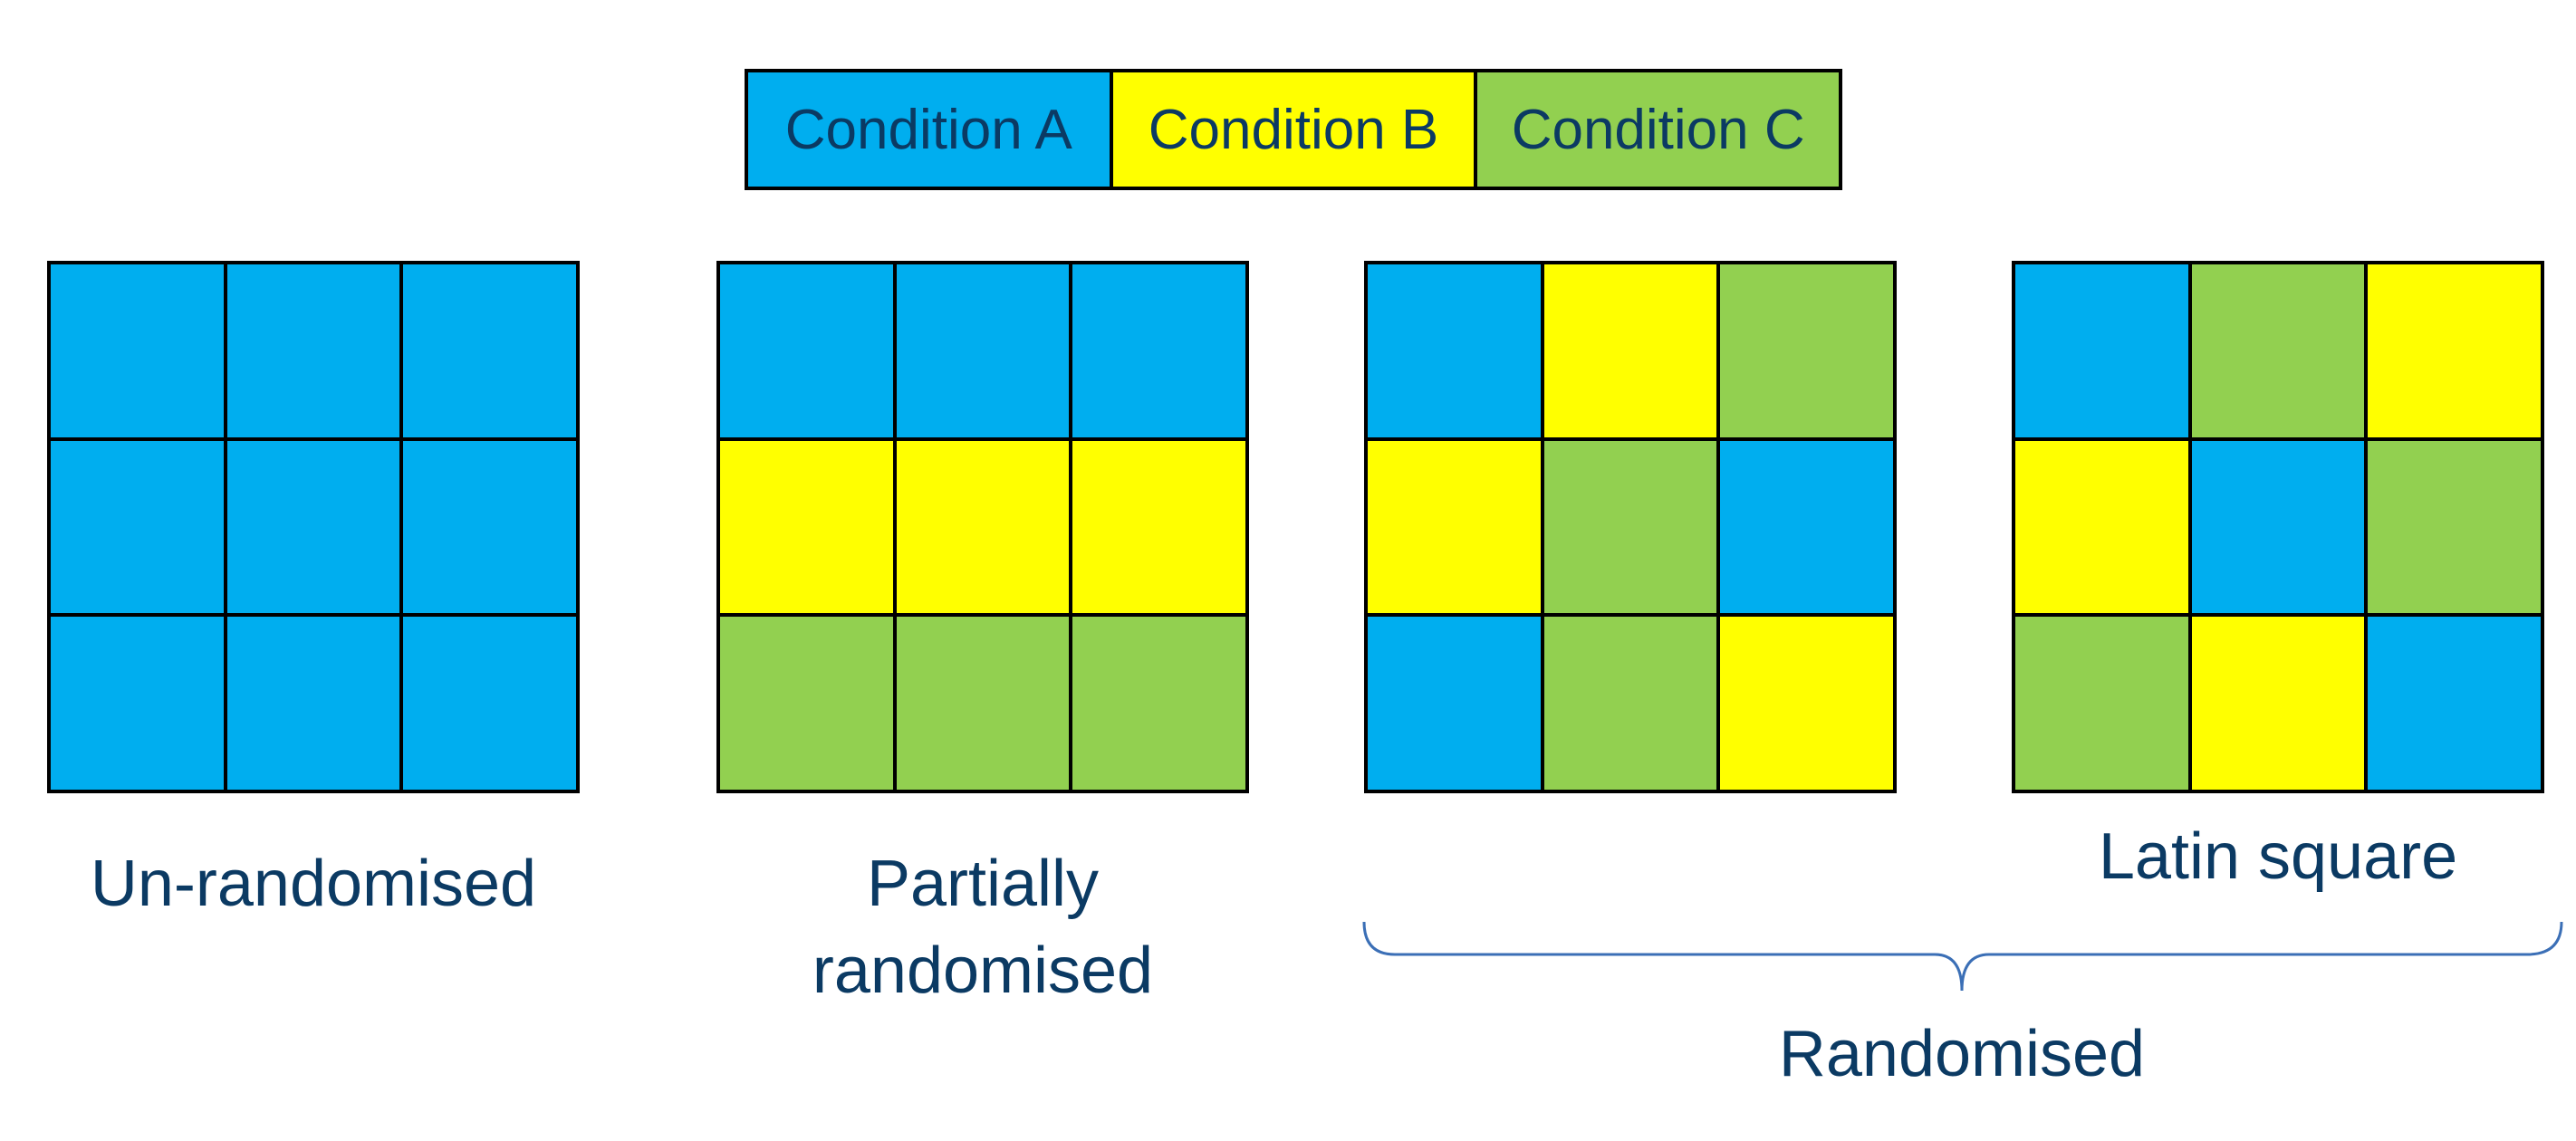 The height and width of the screenshot is (1141, 2576). What do you see at coordinates (983, 884) in the screenshot?
I see `partially-randomised-label-line1: Partially` at bounding box center [983, 884].